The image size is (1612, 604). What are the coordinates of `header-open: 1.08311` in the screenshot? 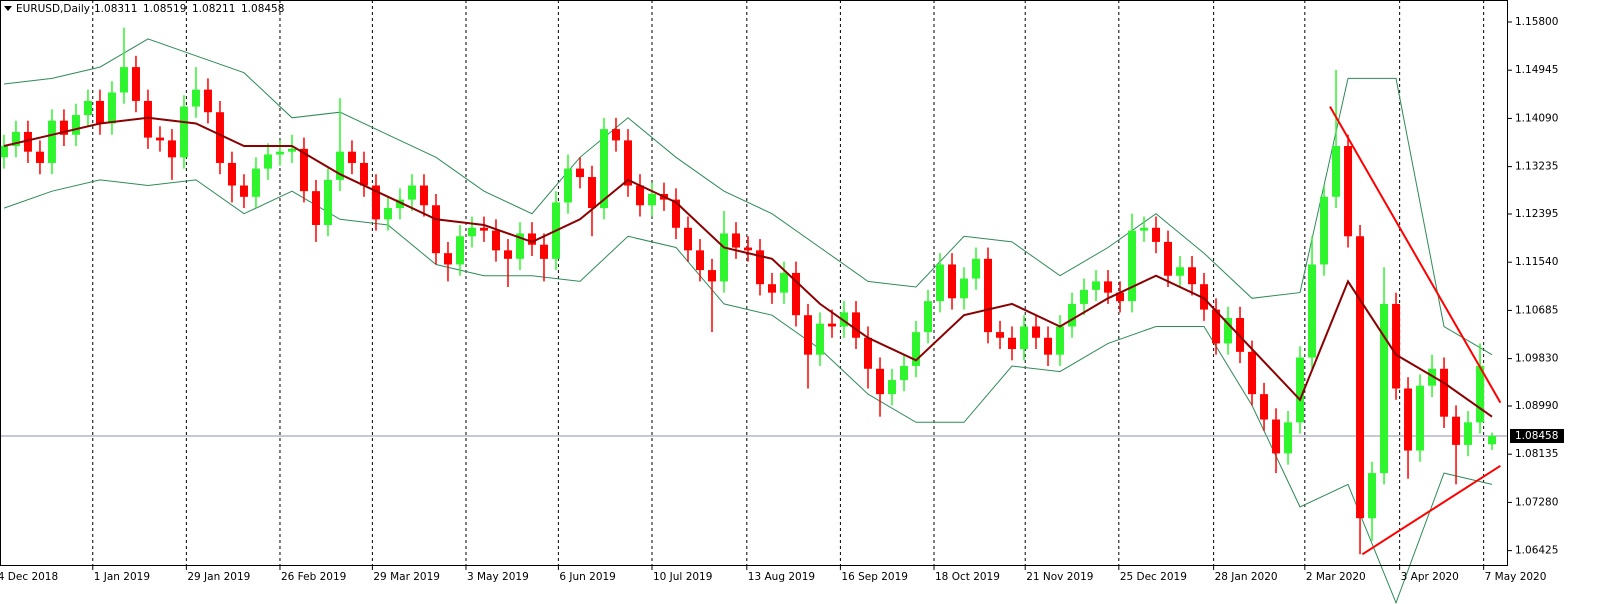 It's located at (115, 9).